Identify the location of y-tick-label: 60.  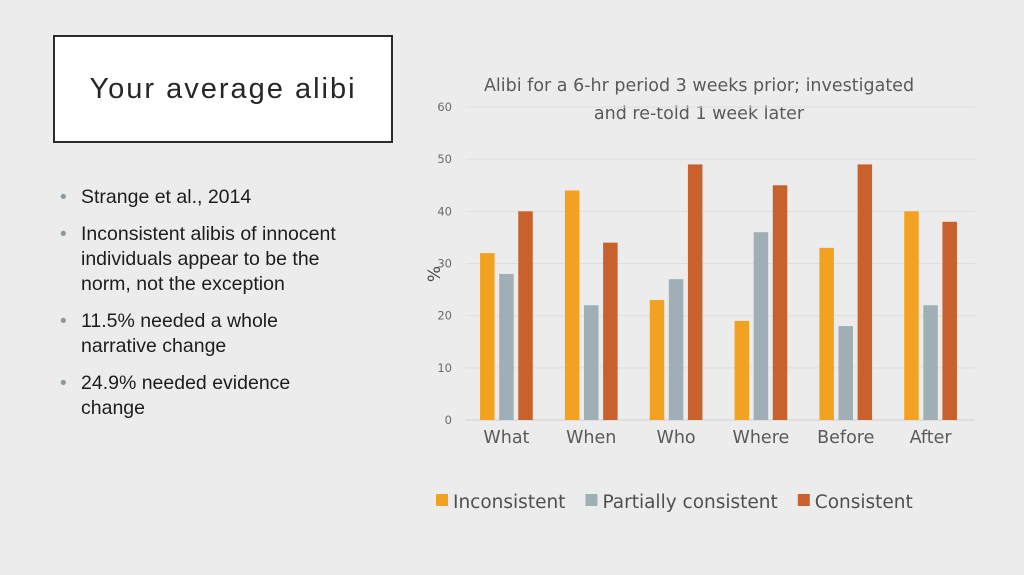
(444, 107).